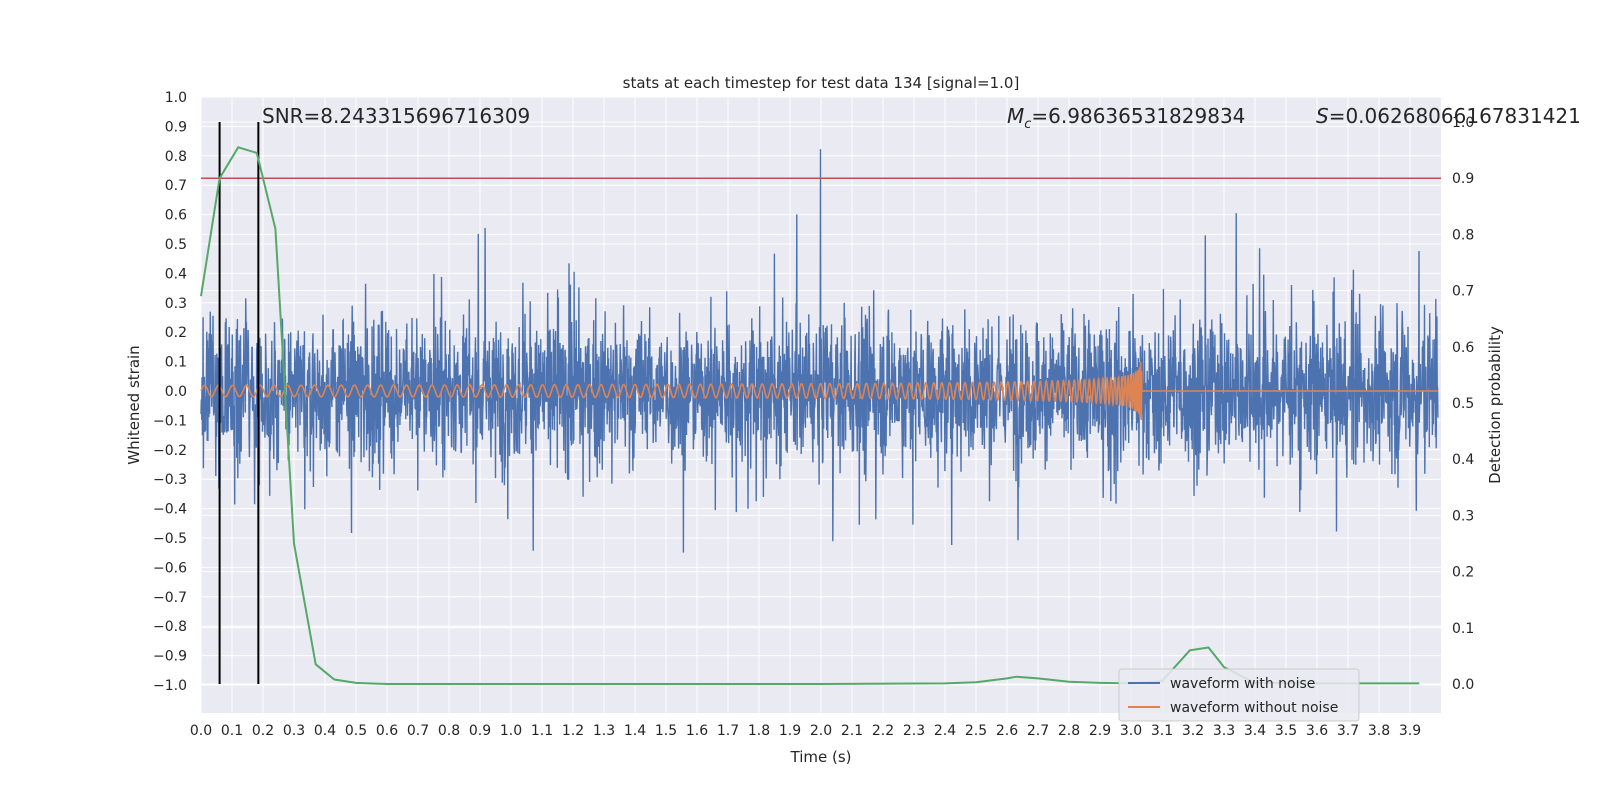  I want to click on x-tick-label: 0.5, so click(356, 731).